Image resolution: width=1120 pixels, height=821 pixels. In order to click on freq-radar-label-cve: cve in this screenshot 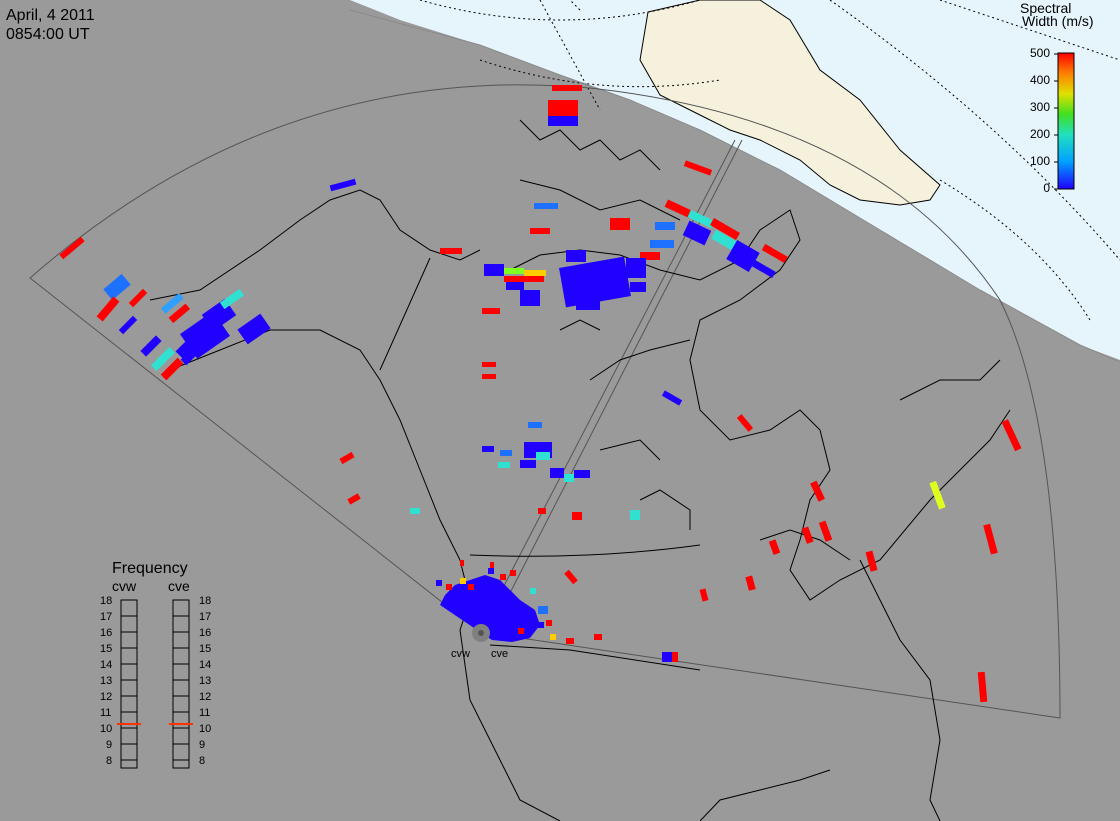, I will do `click(179, 586)`.